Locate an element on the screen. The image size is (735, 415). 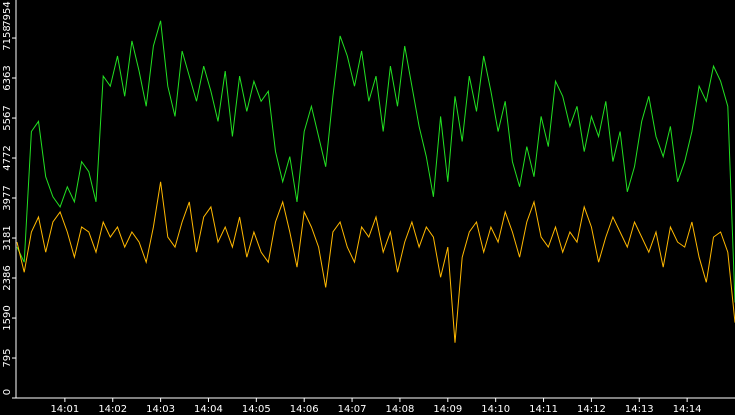
x-tick-label: 14:06 is located at coordinates (304, 409).